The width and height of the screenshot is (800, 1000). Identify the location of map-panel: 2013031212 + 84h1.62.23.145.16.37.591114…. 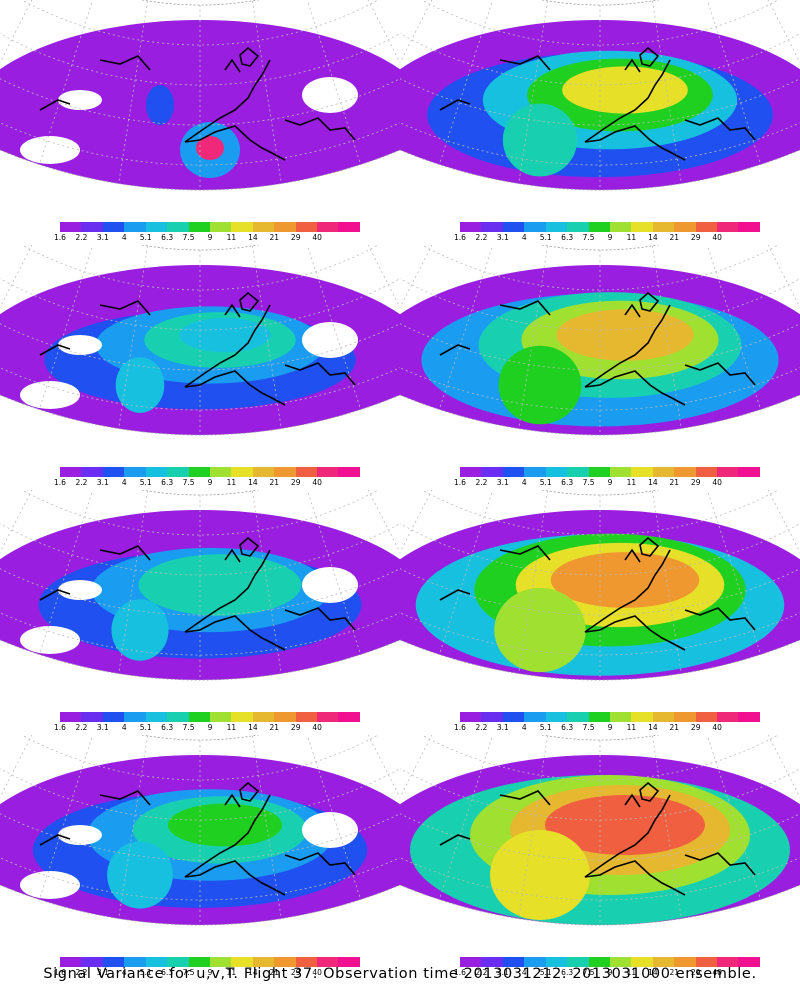
(600, 857).